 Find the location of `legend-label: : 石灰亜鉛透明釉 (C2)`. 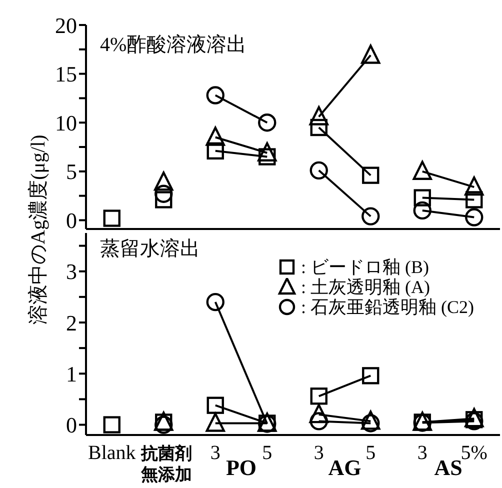

legend-label: : 石灰亜鉛透明釉 (C2) is located at coordinates (387, 307).